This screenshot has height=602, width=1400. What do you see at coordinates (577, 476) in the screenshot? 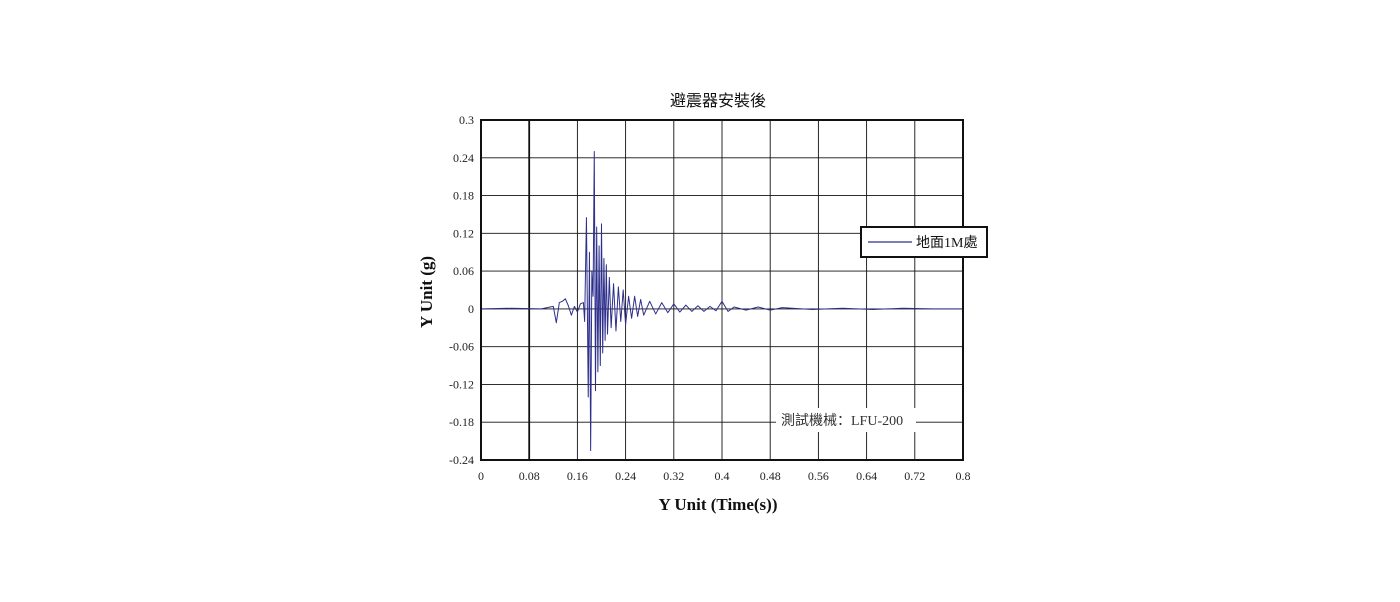
I see `x-tick-label: 0.16` at bounding box center [577, 476].